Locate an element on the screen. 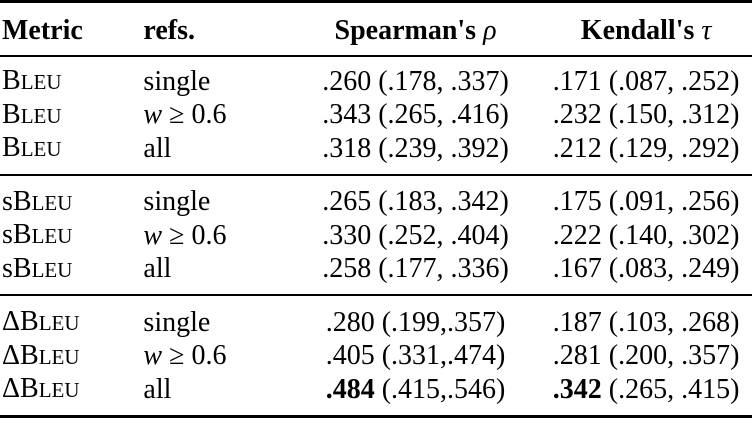 The image size is (752, 425). cell-spearman: .265 (.183, .342) is located at coordinates (415, 197).